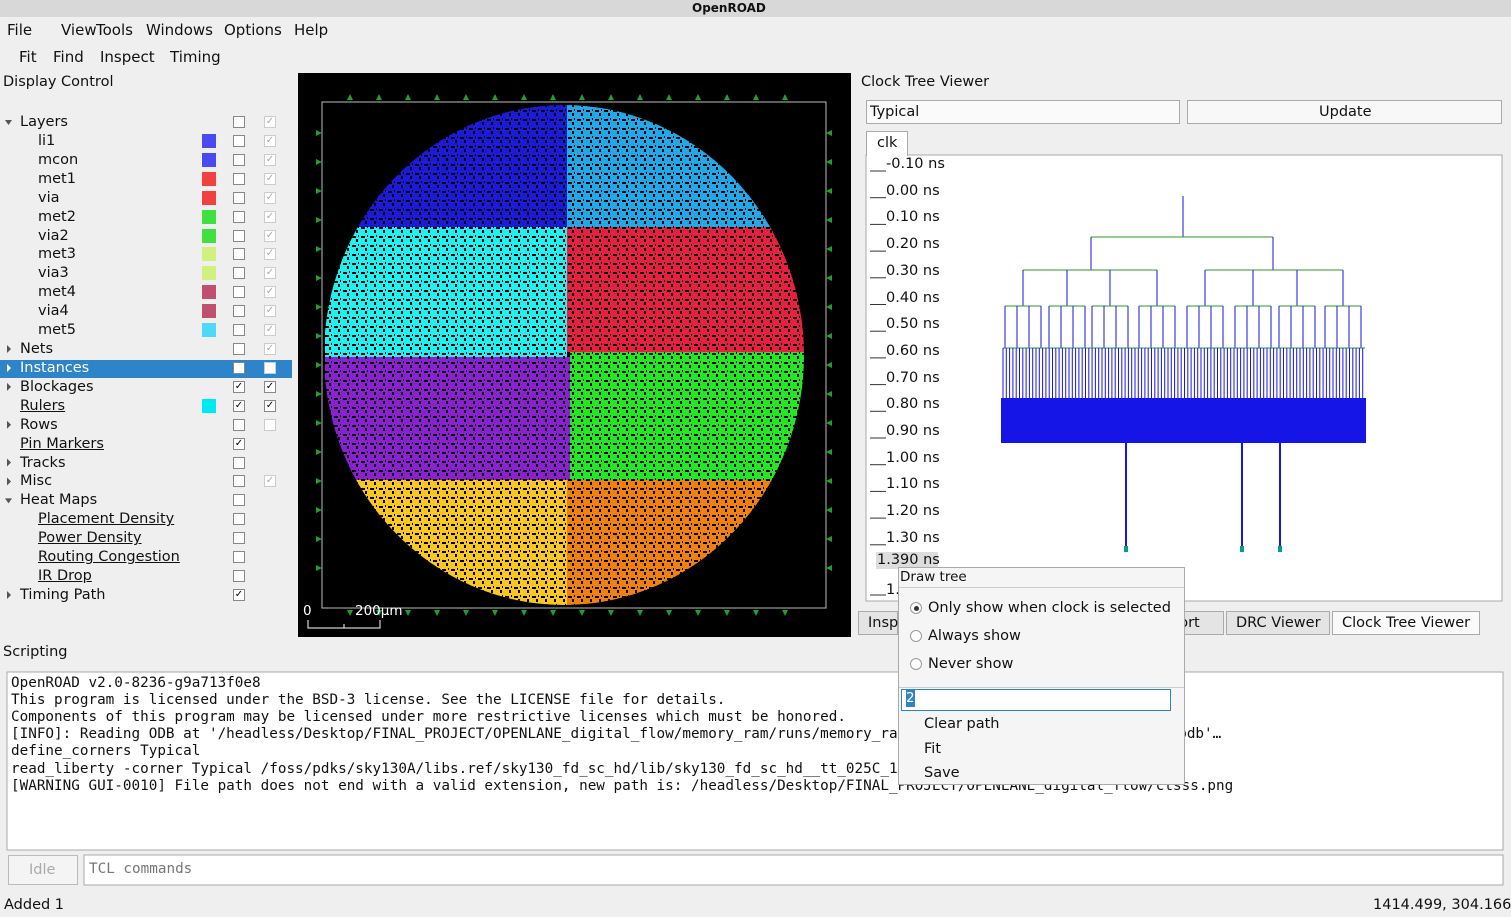 This screenshot has width=1511, height=917. I want to click on tree-row: Misc, so click(36, 481).